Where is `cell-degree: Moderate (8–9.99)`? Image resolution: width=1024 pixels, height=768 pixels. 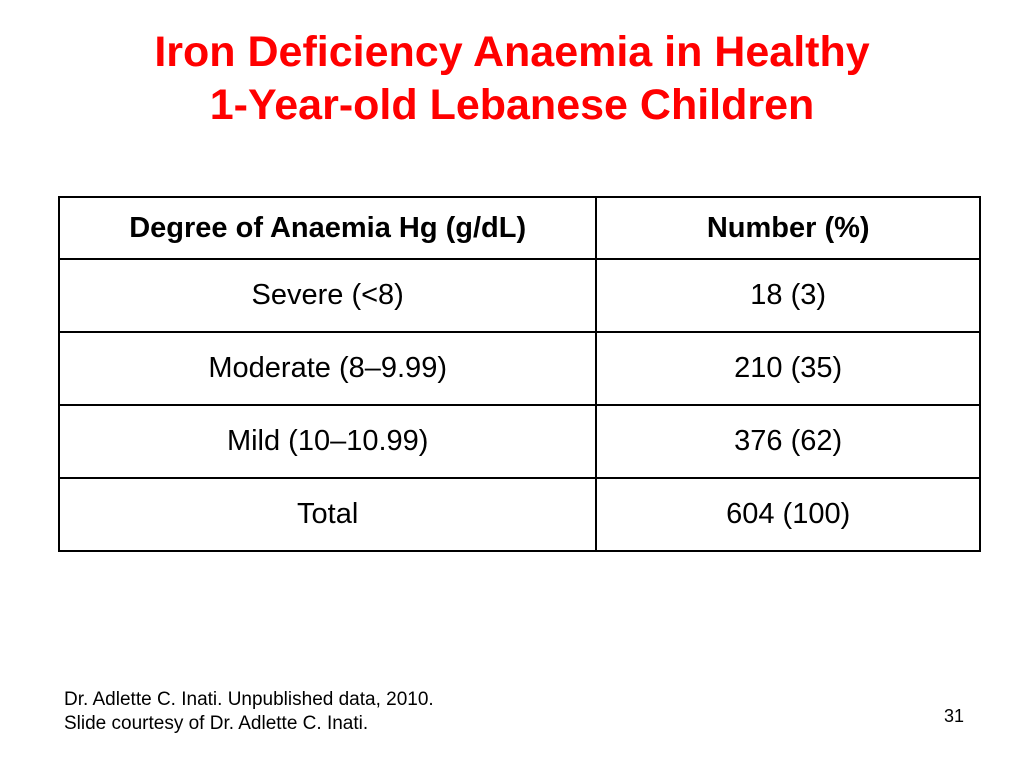
cell-degree: Moderate (8–9.99) is located at coordinates (327, 368).